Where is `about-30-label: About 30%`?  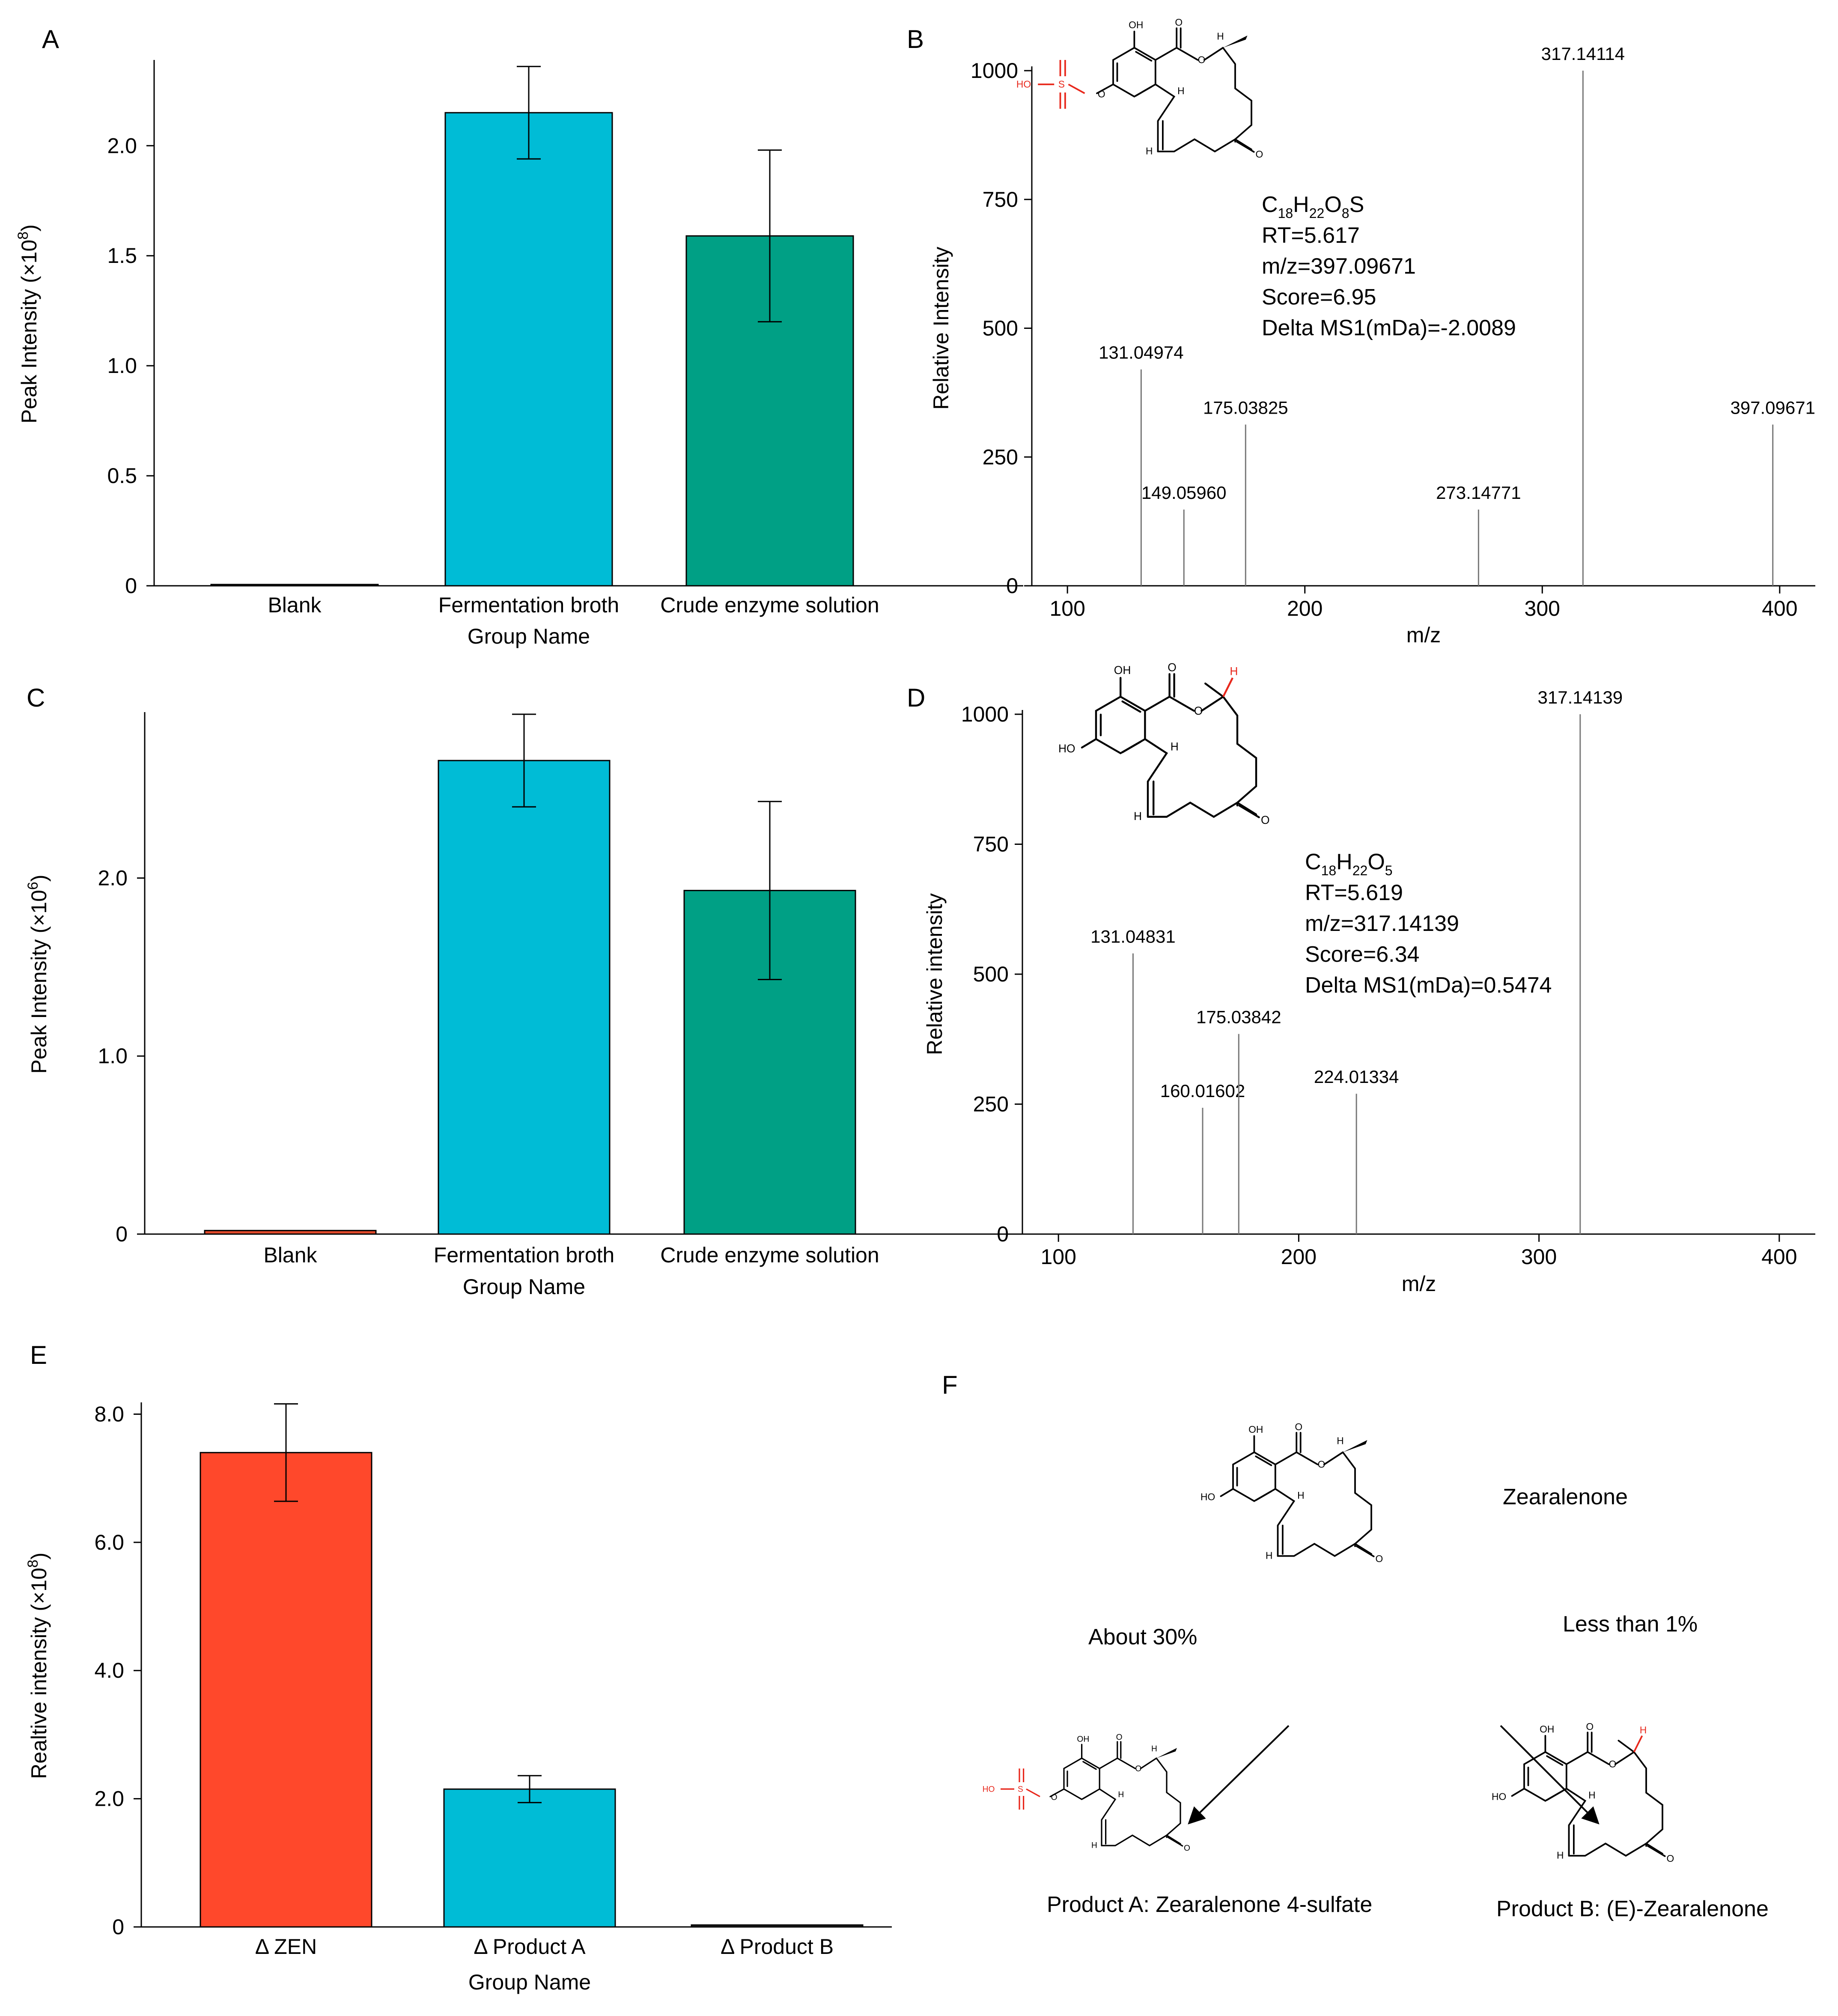
about-30-label: About 30% is located at coordinates (1142, 1637).